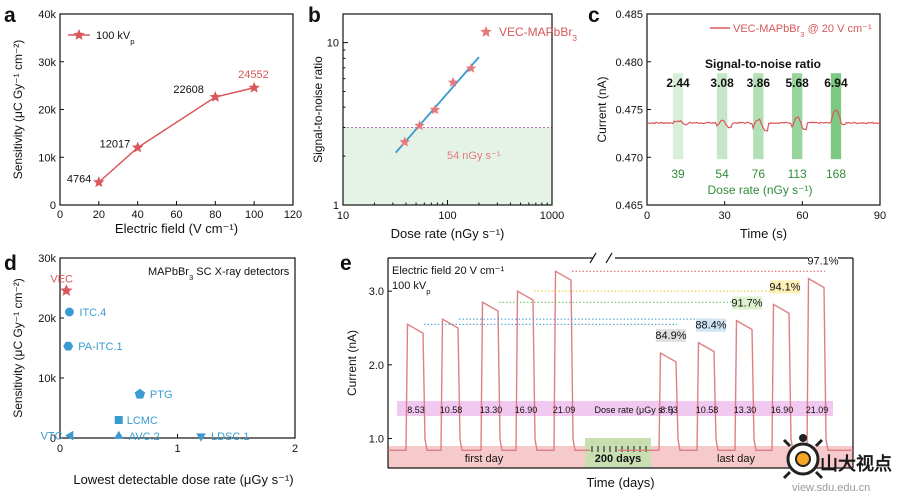 Image resolution: width=900 pixels, height=496 pixels. Describe the element at coordinates (176, 135) in the screenshot. I see `series-line` at that location.